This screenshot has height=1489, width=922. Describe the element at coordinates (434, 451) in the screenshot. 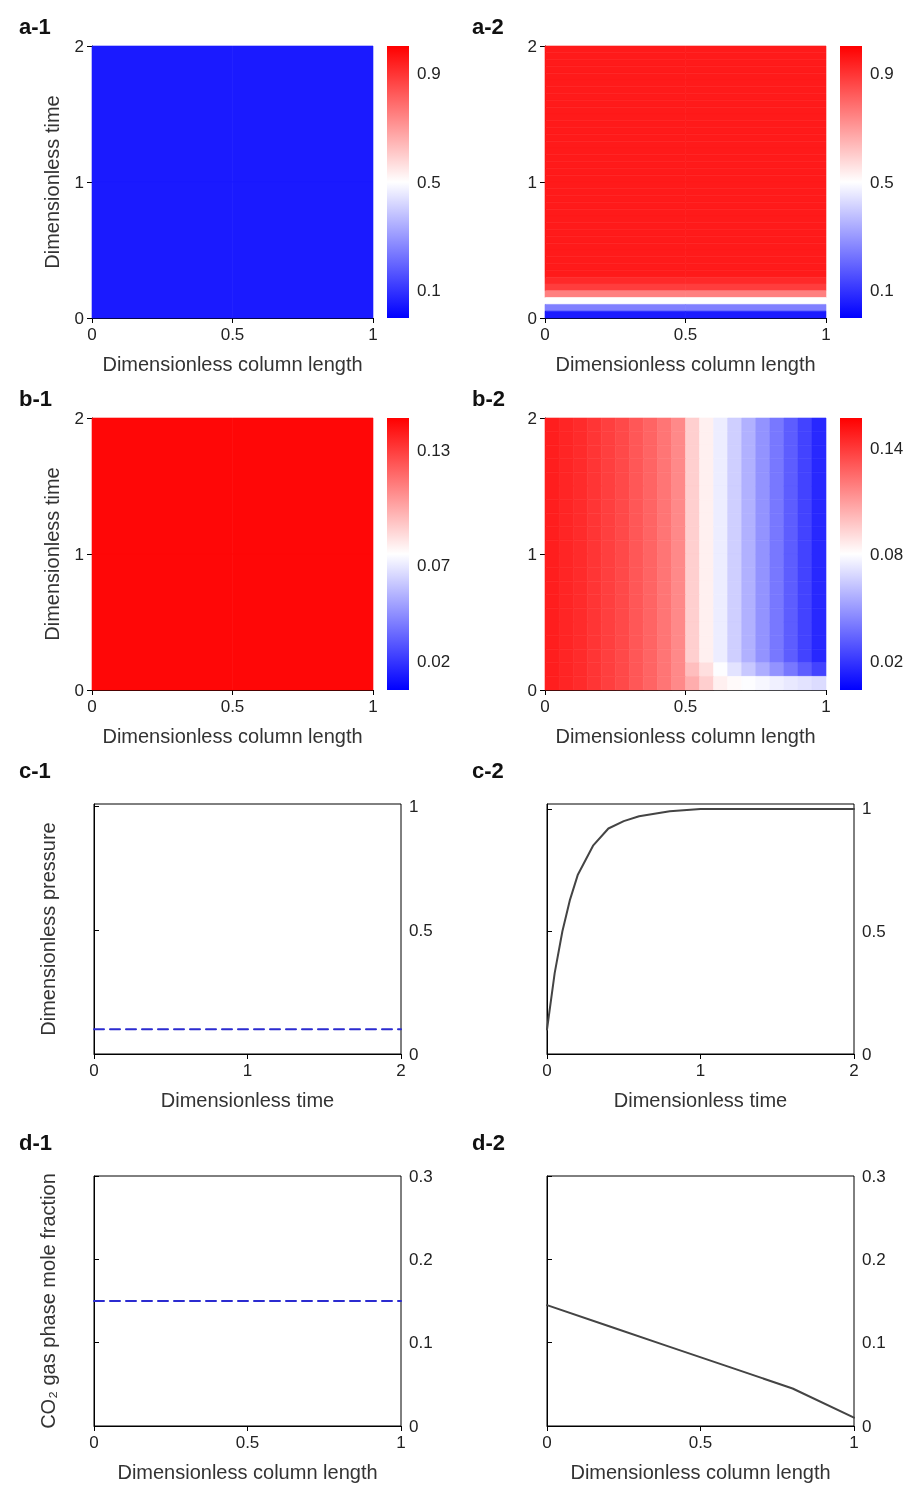

I see `color-bar-label: 0.13` at that location.